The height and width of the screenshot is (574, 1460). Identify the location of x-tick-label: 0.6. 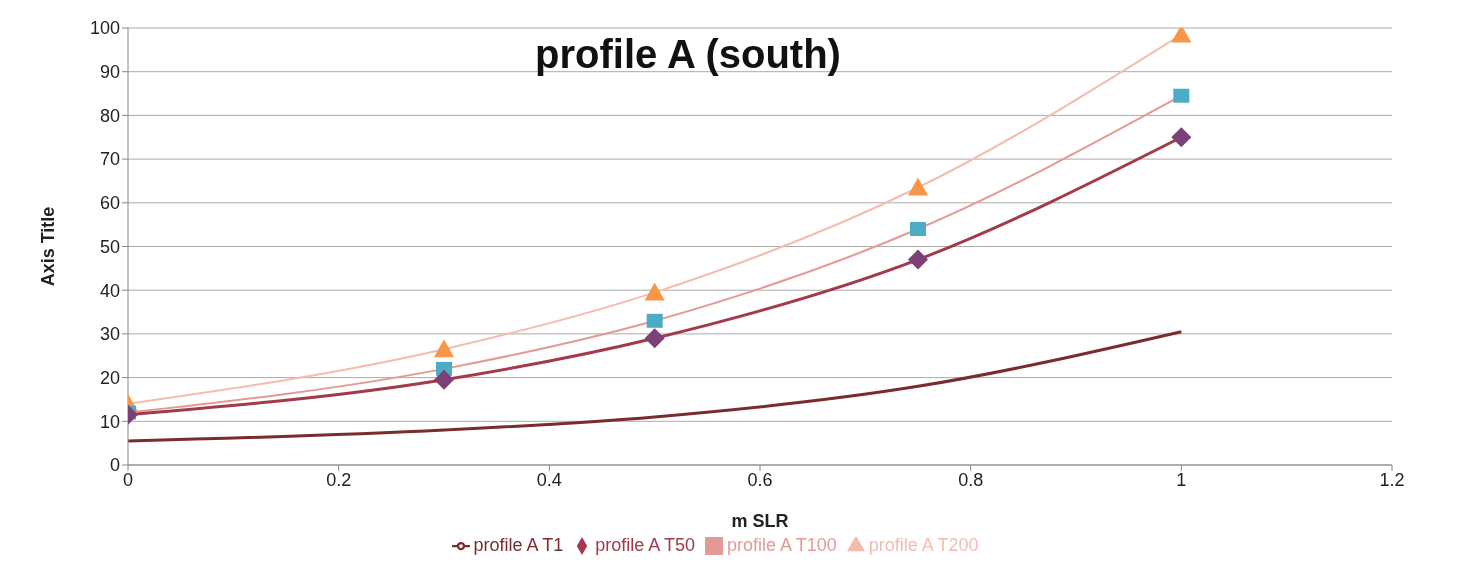
(760, 479).